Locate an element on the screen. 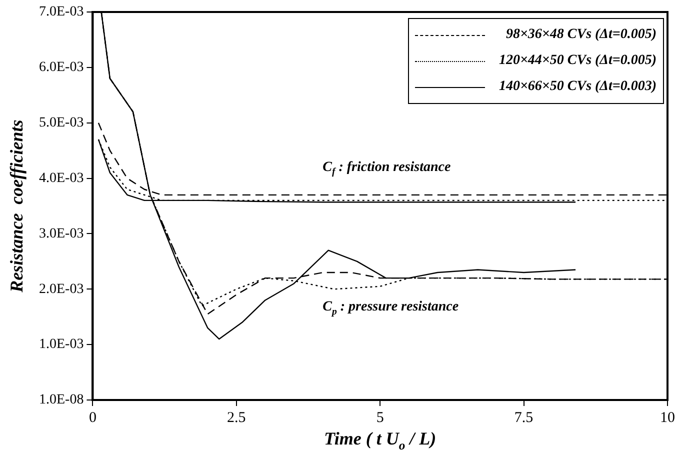 The image size is (678, 462). legend-label: 98×36×48 CVs (Δt=0.005) is located at coordinates (581, 35).